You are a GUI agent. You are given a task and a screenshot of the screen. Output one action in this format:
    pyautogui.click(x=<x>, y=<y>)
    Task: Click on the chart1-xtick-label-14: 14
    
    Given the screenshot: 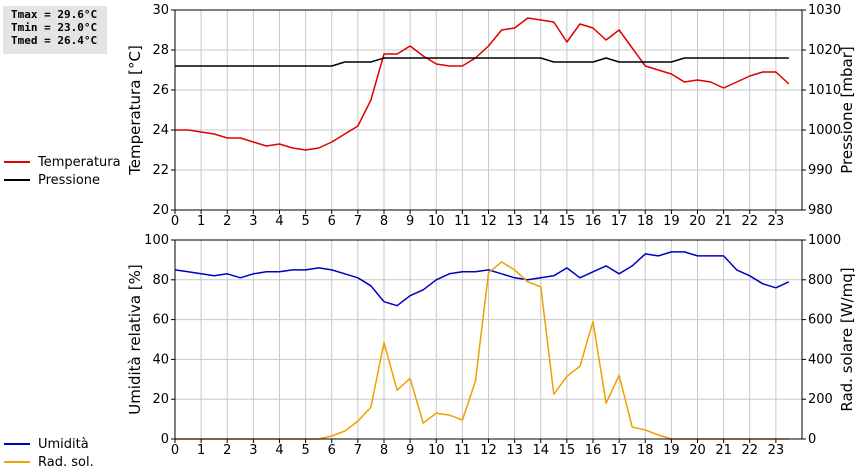 What is the action you would take?
    pyautogui.click(x=540, y=450)
    